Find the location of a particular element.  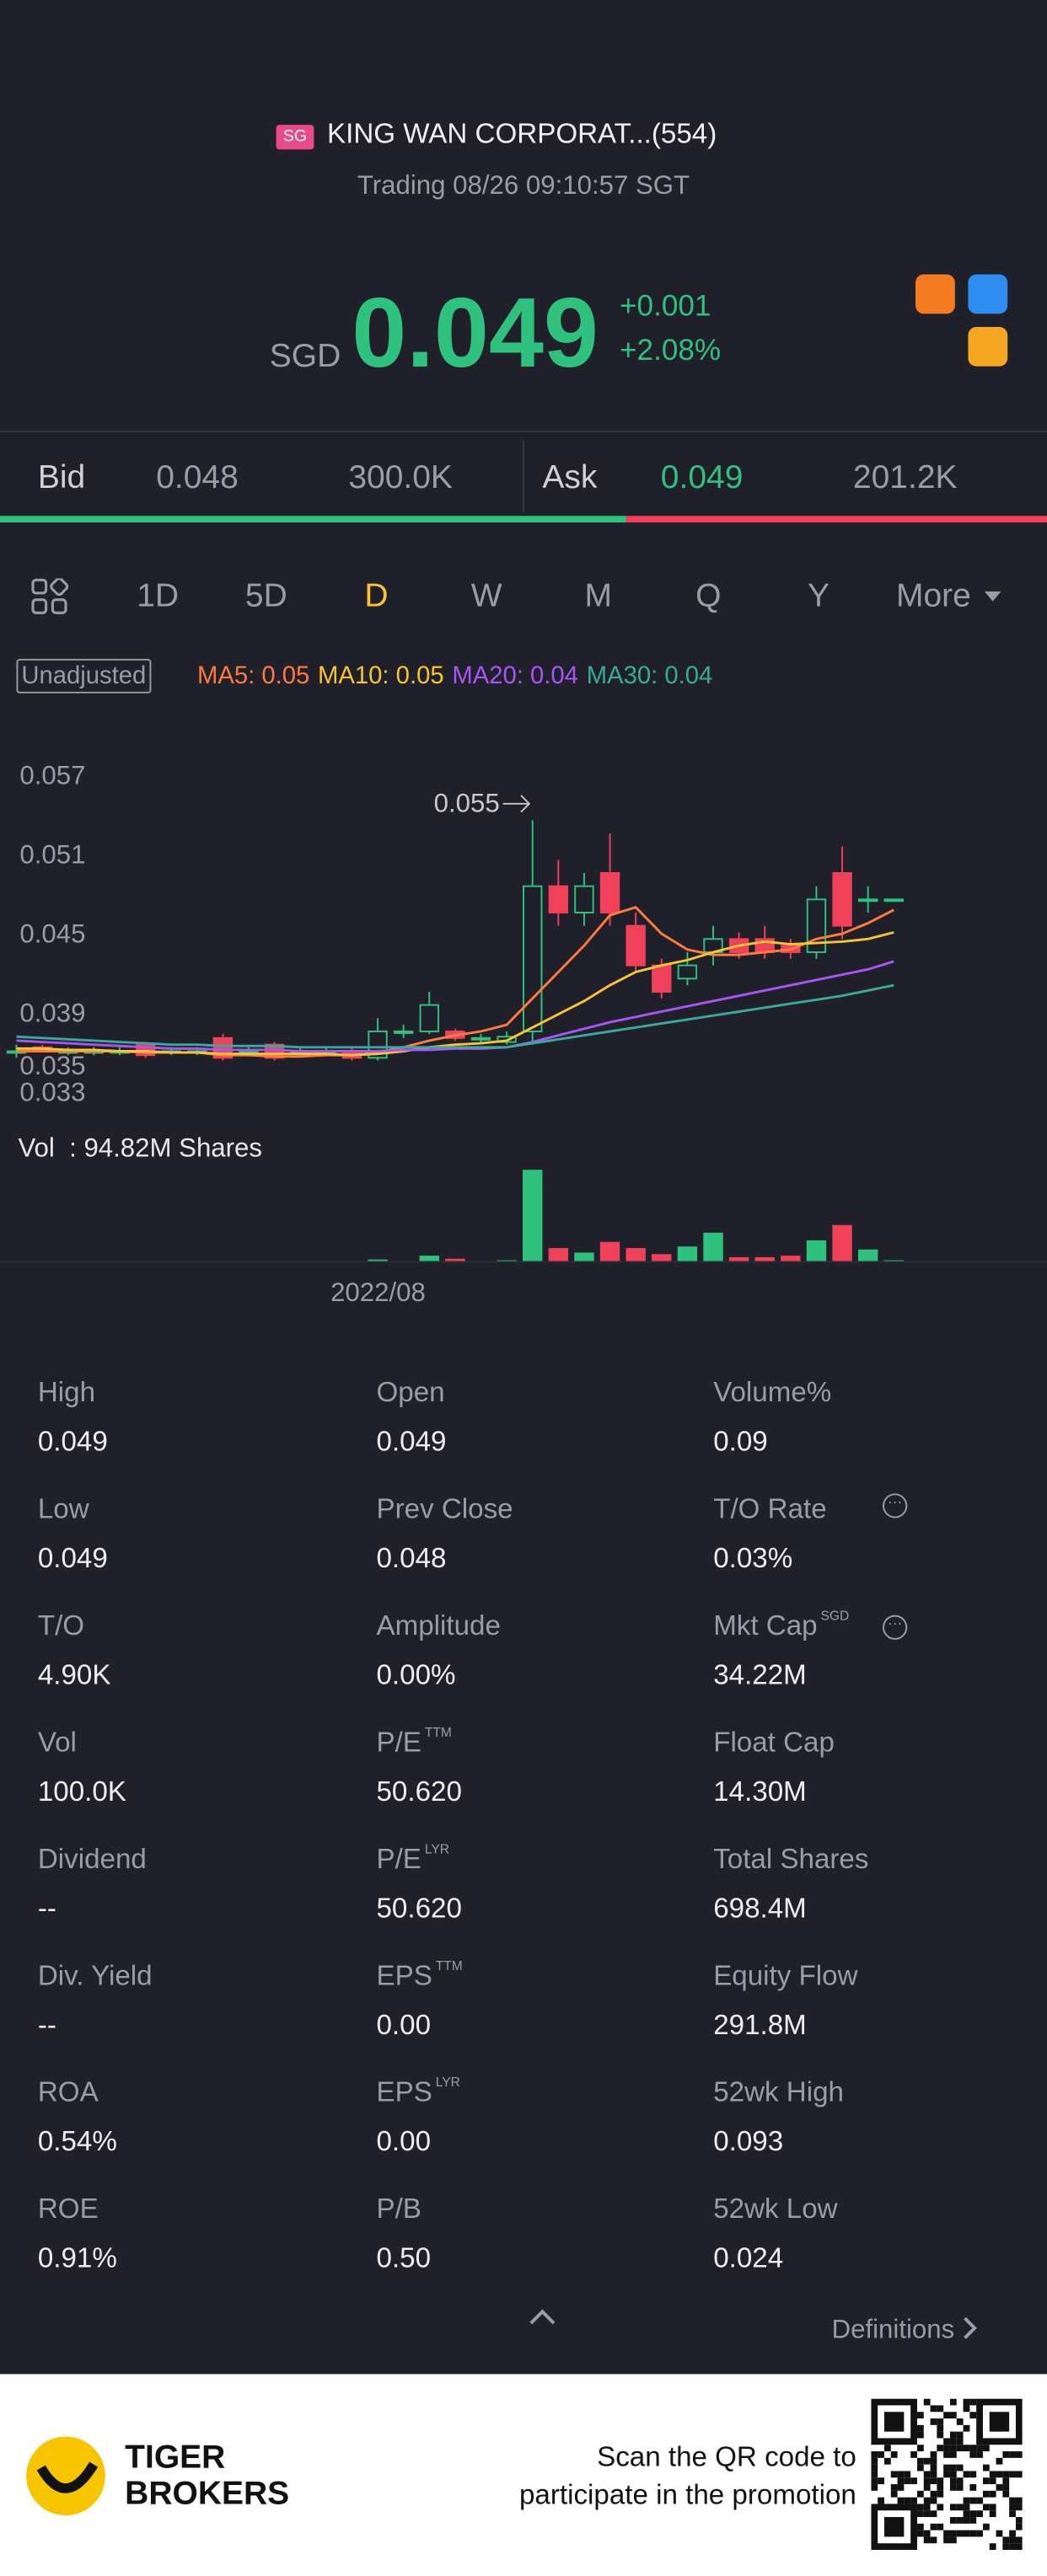

y-tick-label: 0.057 is located at coordinates (52, 775).